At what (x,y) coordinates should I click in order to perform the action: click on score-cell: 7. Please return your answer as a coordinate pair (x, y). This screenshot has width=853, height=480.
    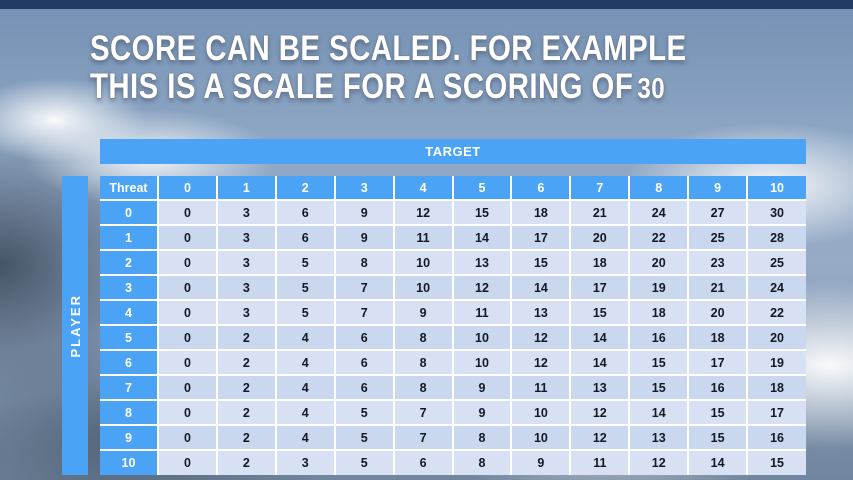
    Looking at the image, I should click on (364, 288).